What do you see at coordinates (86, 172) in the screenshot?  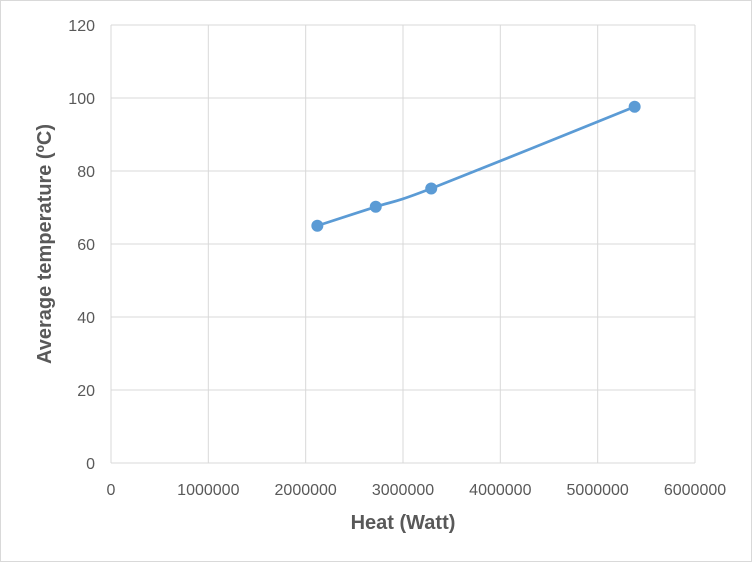 I see `y-tick-label: 80` at bounding box center [86, 172].